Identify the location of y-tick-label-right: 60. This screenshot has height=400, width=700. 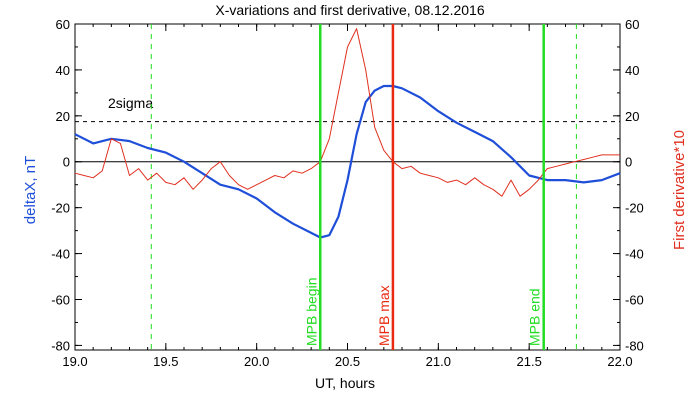
(632, 24).